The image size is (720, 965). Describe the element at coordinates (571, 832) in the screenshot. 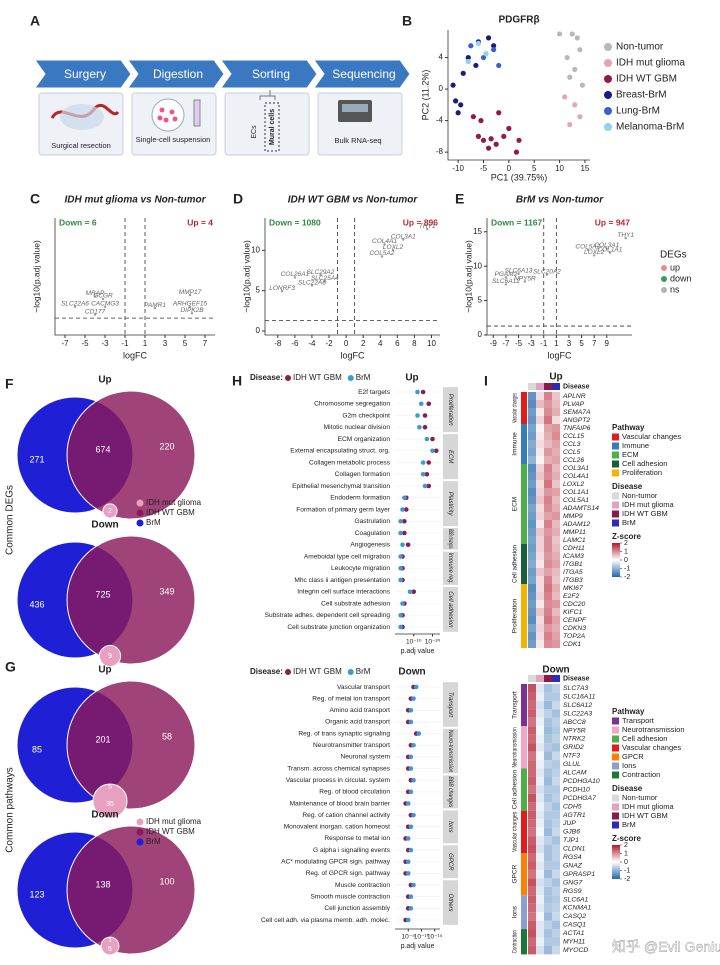

I see `gene-label: GJB6` at that location.